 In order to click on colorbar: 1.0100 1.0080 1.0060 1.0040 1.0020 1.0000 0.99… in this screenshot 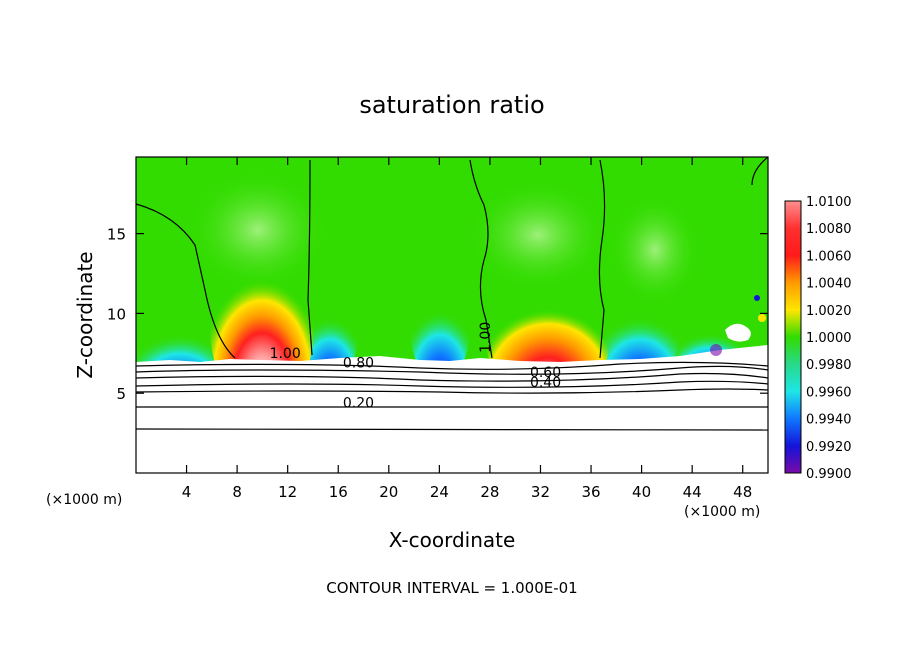, I will do `click(818, 338)`.